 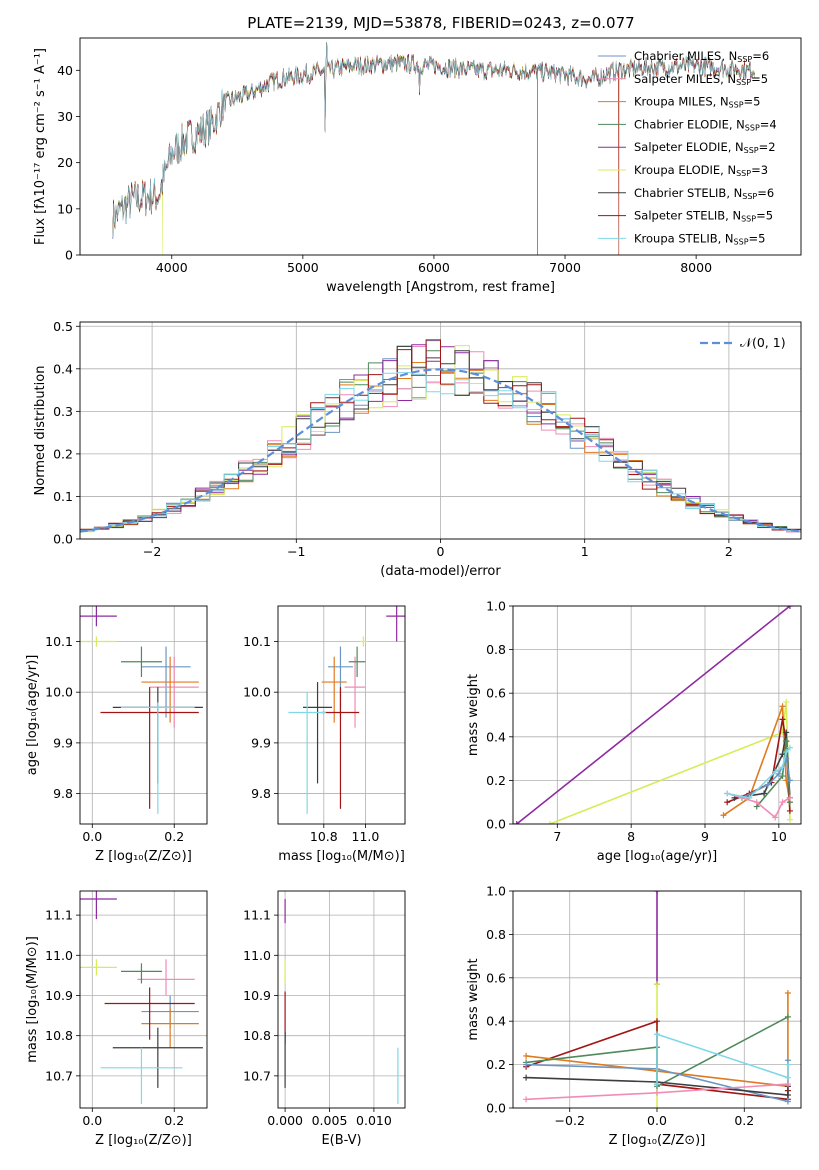 I want to click on y-tick-label: 10.8, so click(x=59, y=1035).